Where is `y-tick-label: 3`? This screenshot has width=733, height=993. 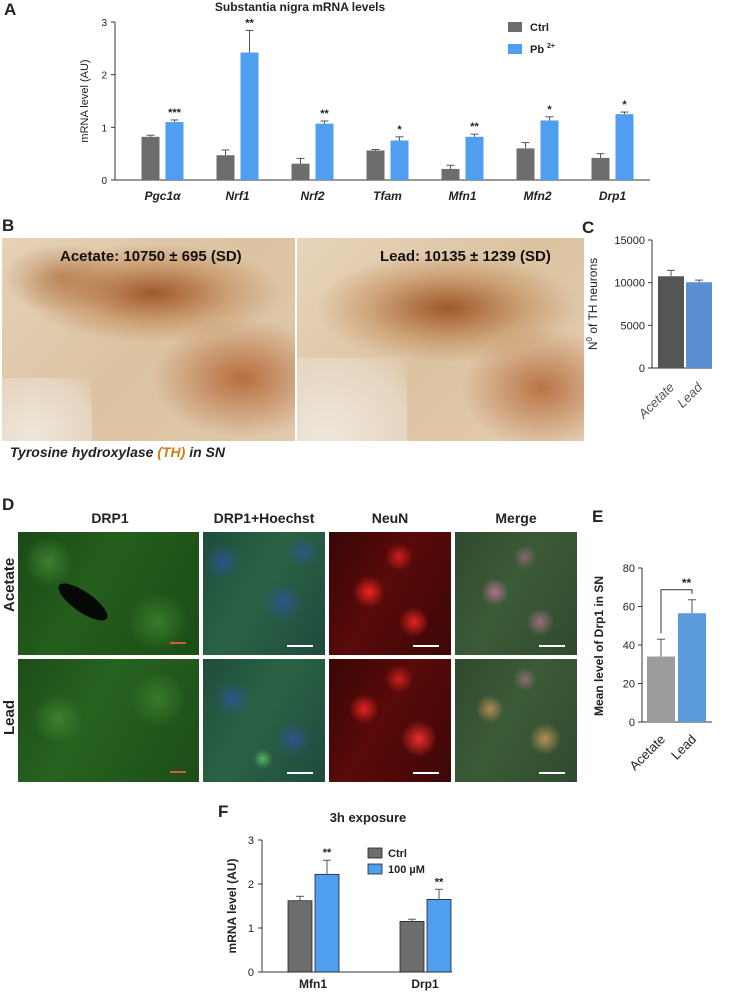 y-tick-label: 3 is located at coordinates (251, 841).